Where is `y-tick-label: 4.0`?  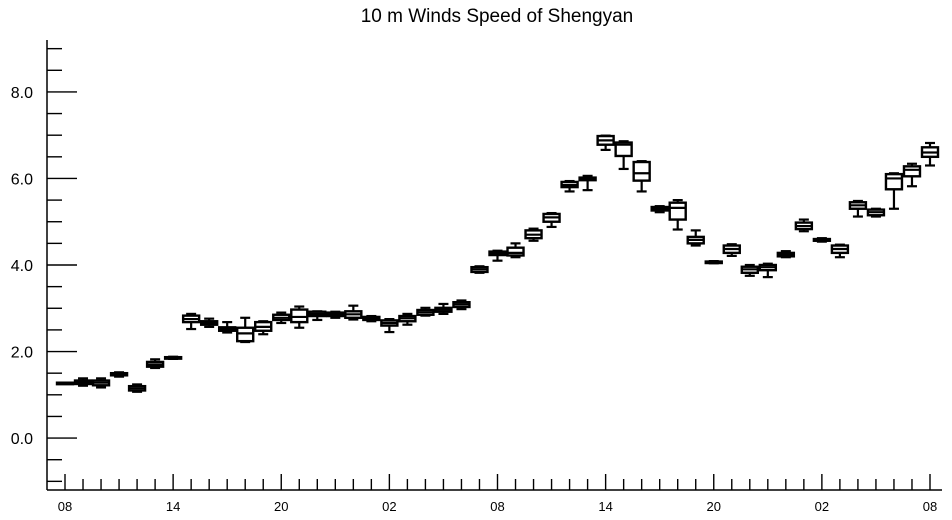
y-tick-label: 4.0 is located at coordinates (22, 266).